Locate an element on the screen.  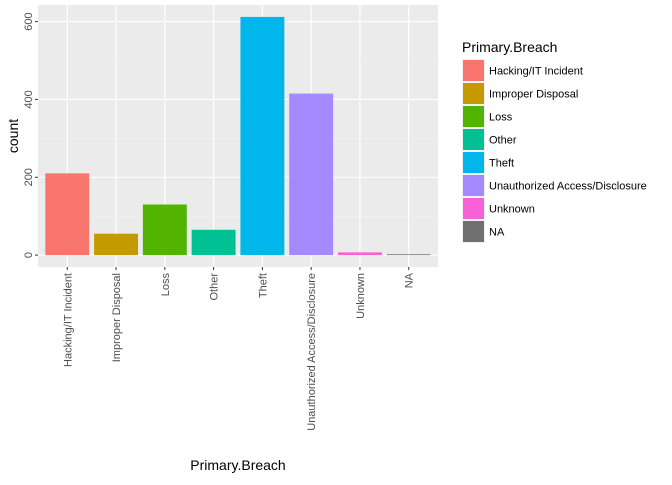
legend-label: Loss is located at coordinates (501, 118).